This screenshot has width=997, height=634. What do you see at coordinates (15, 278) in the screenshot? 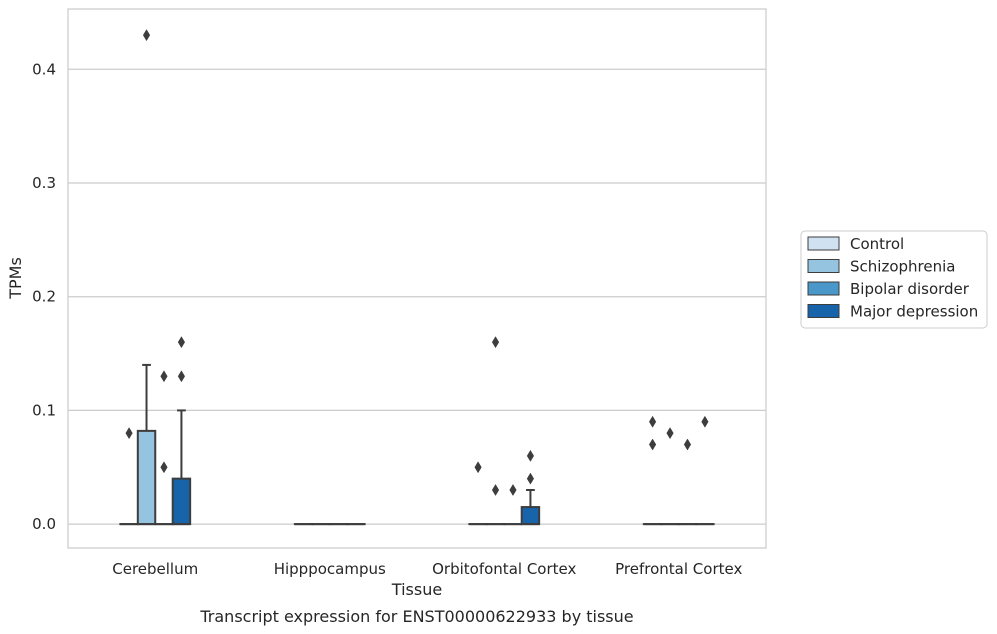
I see `y-axis-label: TPMs` at bounding box center [15, 278].